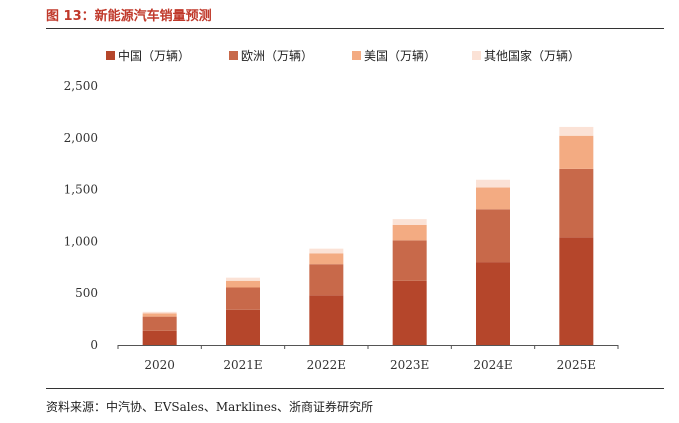 The image size is (679, 423). I want to click on x-tick-label: 2023E, so click(409, 365).